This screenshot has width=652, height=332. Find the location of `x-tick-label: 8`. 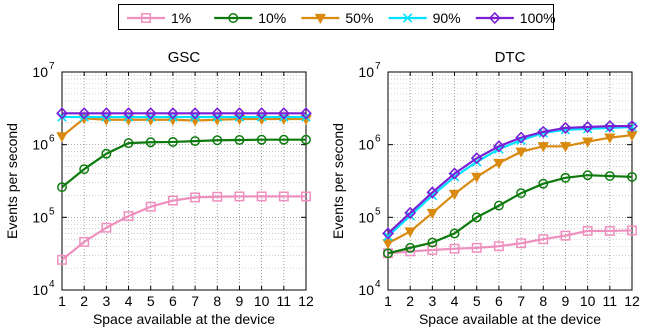

x-tick-label: 8 is located at coordinates (217, 301).